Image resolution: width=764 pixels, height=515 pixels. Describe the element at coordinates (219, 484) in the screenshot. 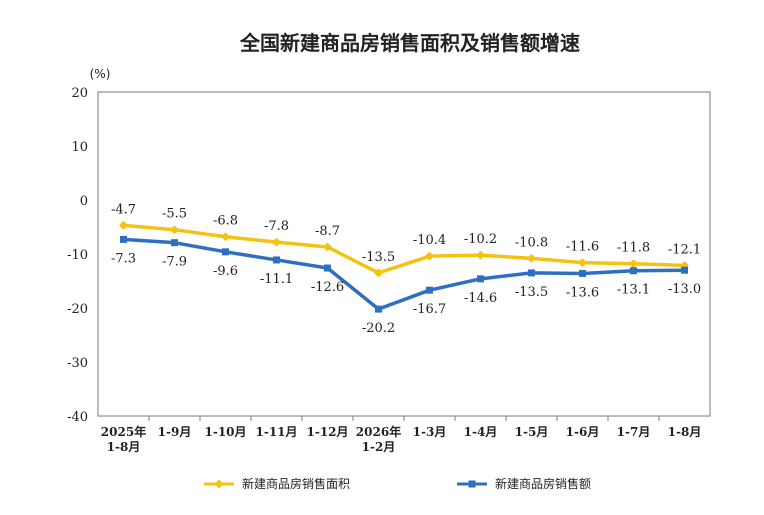

I see `legend-marker-diamond` at that location.